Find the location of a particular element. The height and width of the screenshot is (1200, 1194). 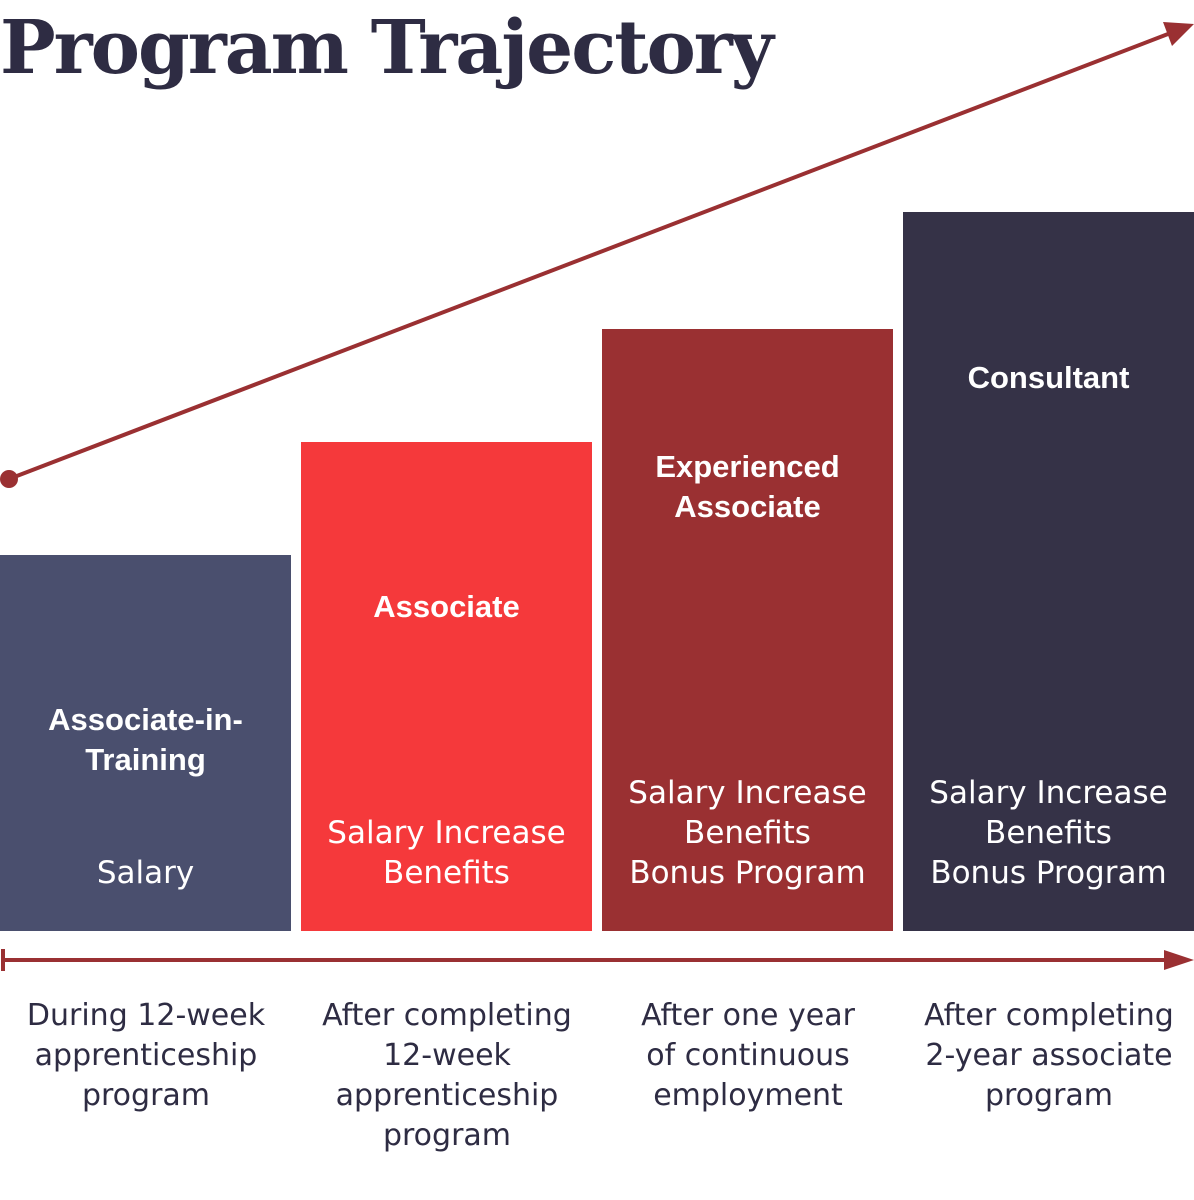

stage-benefit-item: Salary is located at coordinates (145, 873).